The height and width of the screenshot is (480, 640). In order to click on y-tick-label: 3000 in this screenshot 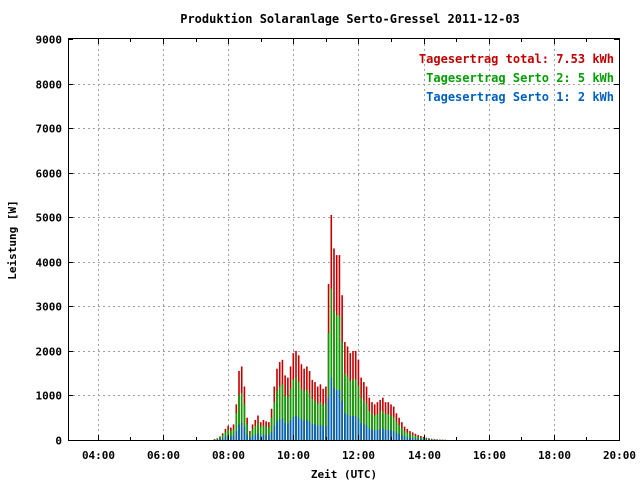, I will do `click(49, 307)`.